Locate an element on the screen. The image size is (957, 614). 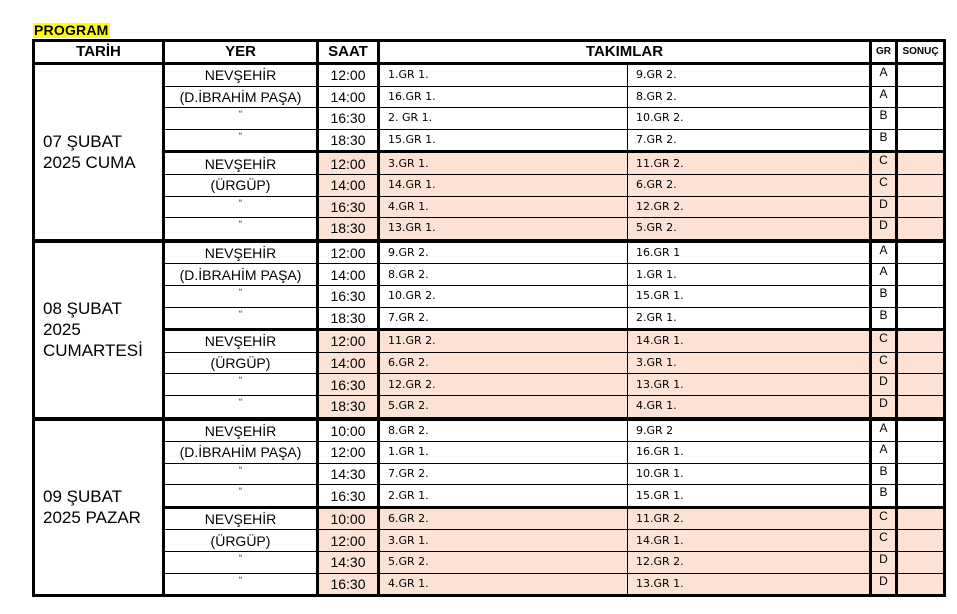
match-date: 07 ŞUBAT 2025 CUMA is located at coordinates (98, 152).